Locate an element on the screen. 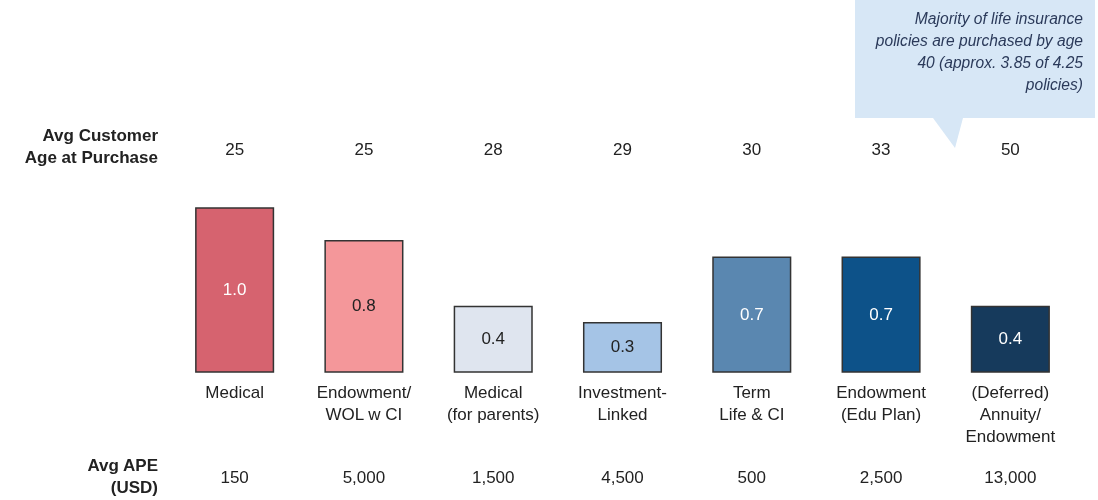  text: Avg APE (USD) is located at coordinates (122, 476).